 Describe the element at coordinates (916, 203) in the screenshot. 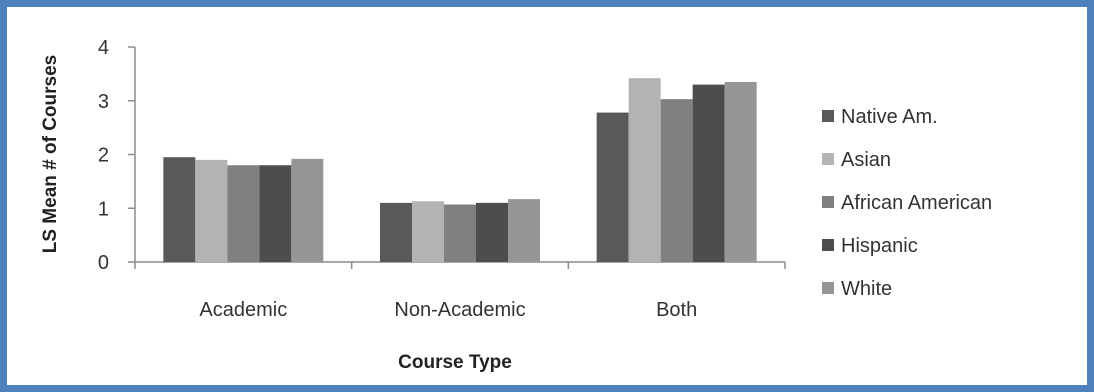

I see `legend-label: African American` at that location.